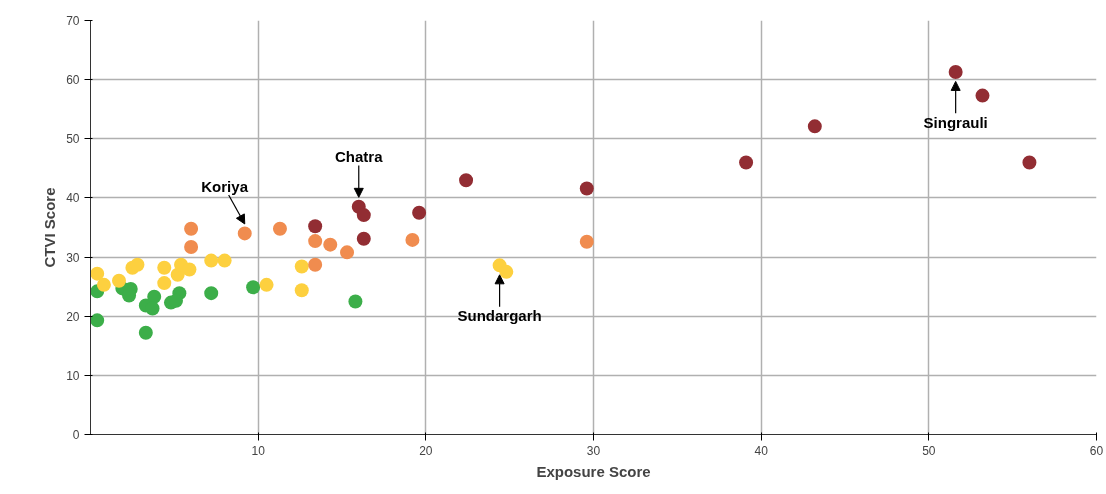 The width and height of the screenshot is (1106, 494). I want to click on x-tick-label: 10, so click(258, 450).